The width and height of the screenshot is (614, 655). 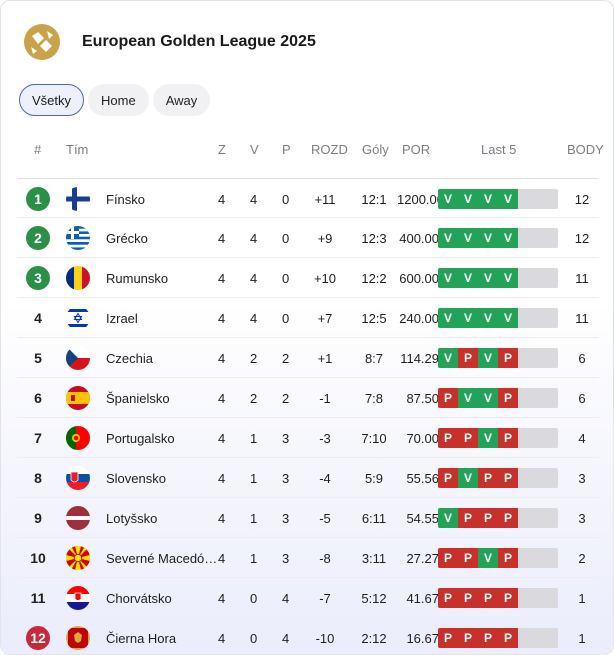 What do you see at coordinates (325, 398) in the screenshot?
I see `goal-diff: -1` at bounding box center [325, 398].